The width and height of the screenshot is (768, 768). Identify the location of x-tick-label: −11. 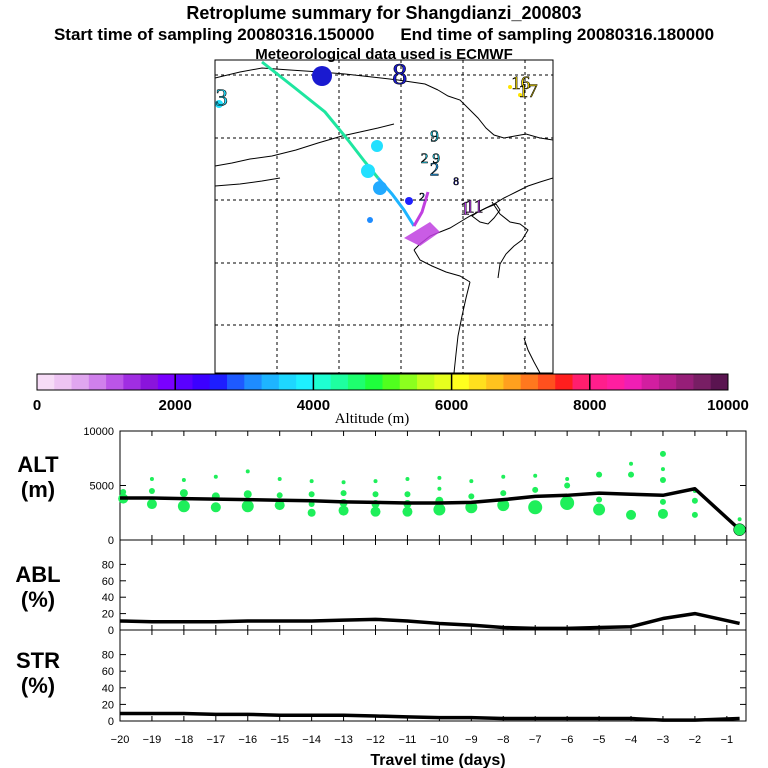
(408, 740).